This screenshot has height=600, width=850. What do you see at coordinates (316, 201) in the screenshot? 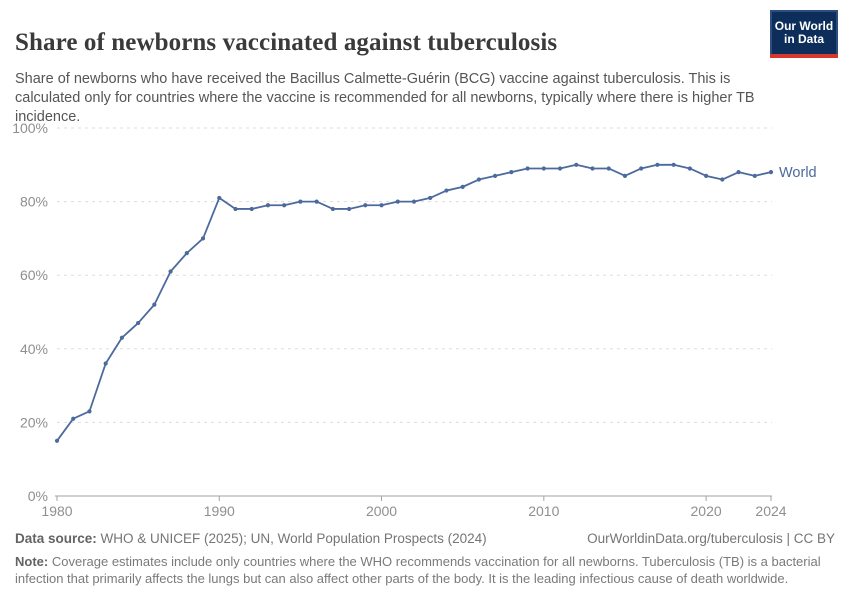
I see `data-point-1996` at bounding box center [316, 201].